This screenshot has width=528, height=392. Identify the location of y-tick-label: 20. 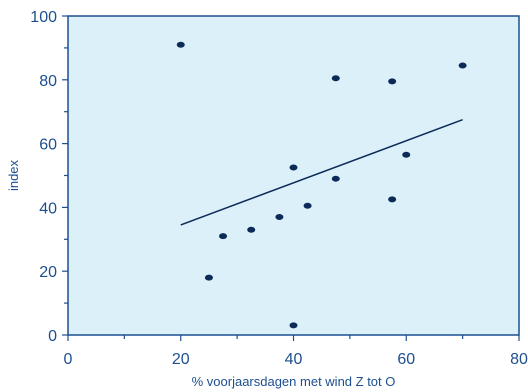
(48, 272).